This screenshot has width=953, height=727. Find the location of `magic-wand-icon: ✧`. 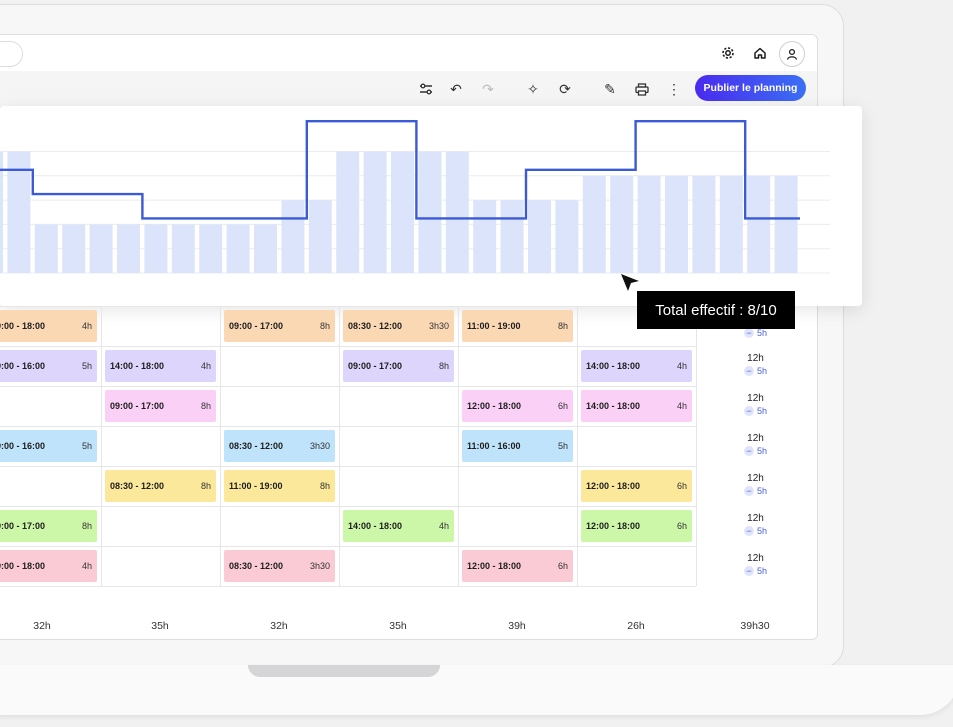

magic-wand-icon: ✧ is located at coordinates (533, 88).